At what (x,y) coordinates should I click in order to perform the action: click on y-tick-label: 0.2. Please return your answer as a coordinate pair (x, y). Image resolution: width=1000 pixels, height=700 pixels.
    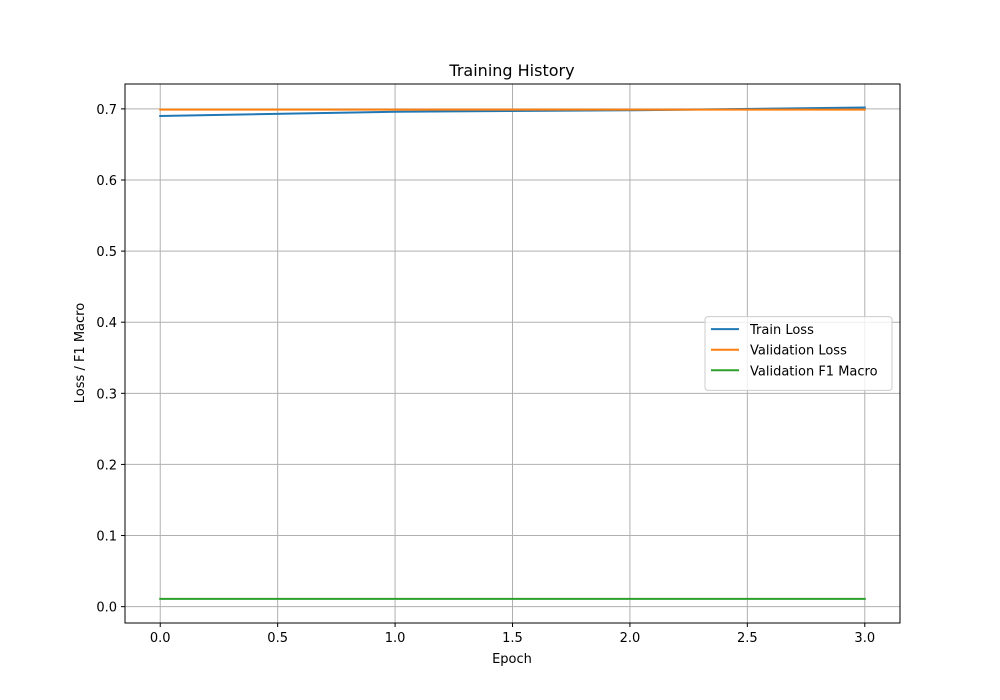
    Looking at the image, I should click on (106, 465).